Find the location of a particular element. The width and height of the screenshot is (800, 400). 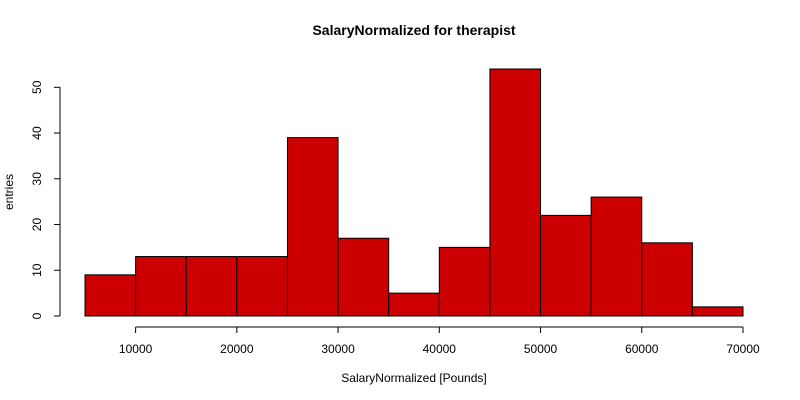

y-tick-label-4: 40 is located at coordinates (37, 133).